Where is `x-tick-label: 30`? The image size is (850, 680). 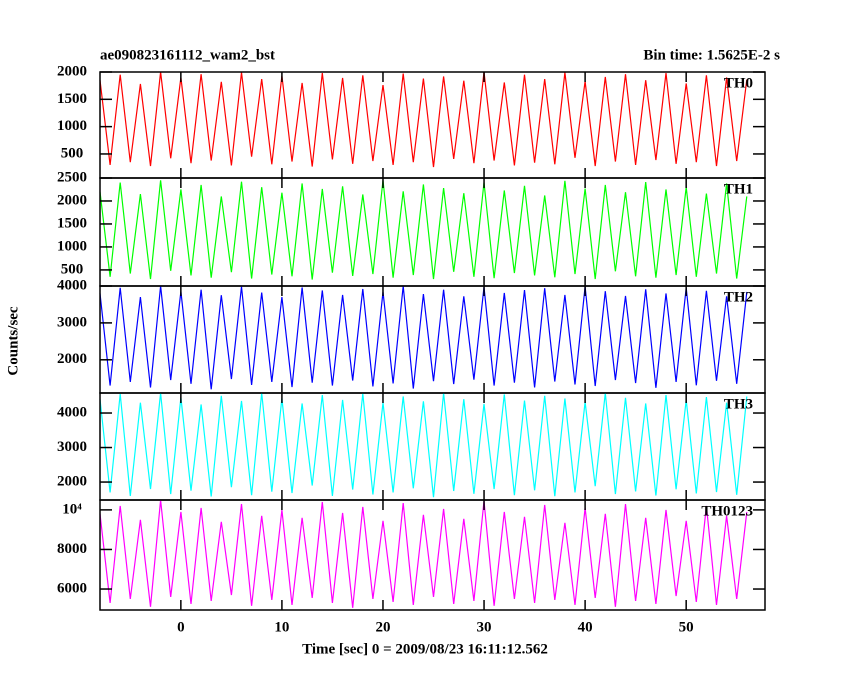 x-tick-label: 30 is located at coordinates (484, 627).